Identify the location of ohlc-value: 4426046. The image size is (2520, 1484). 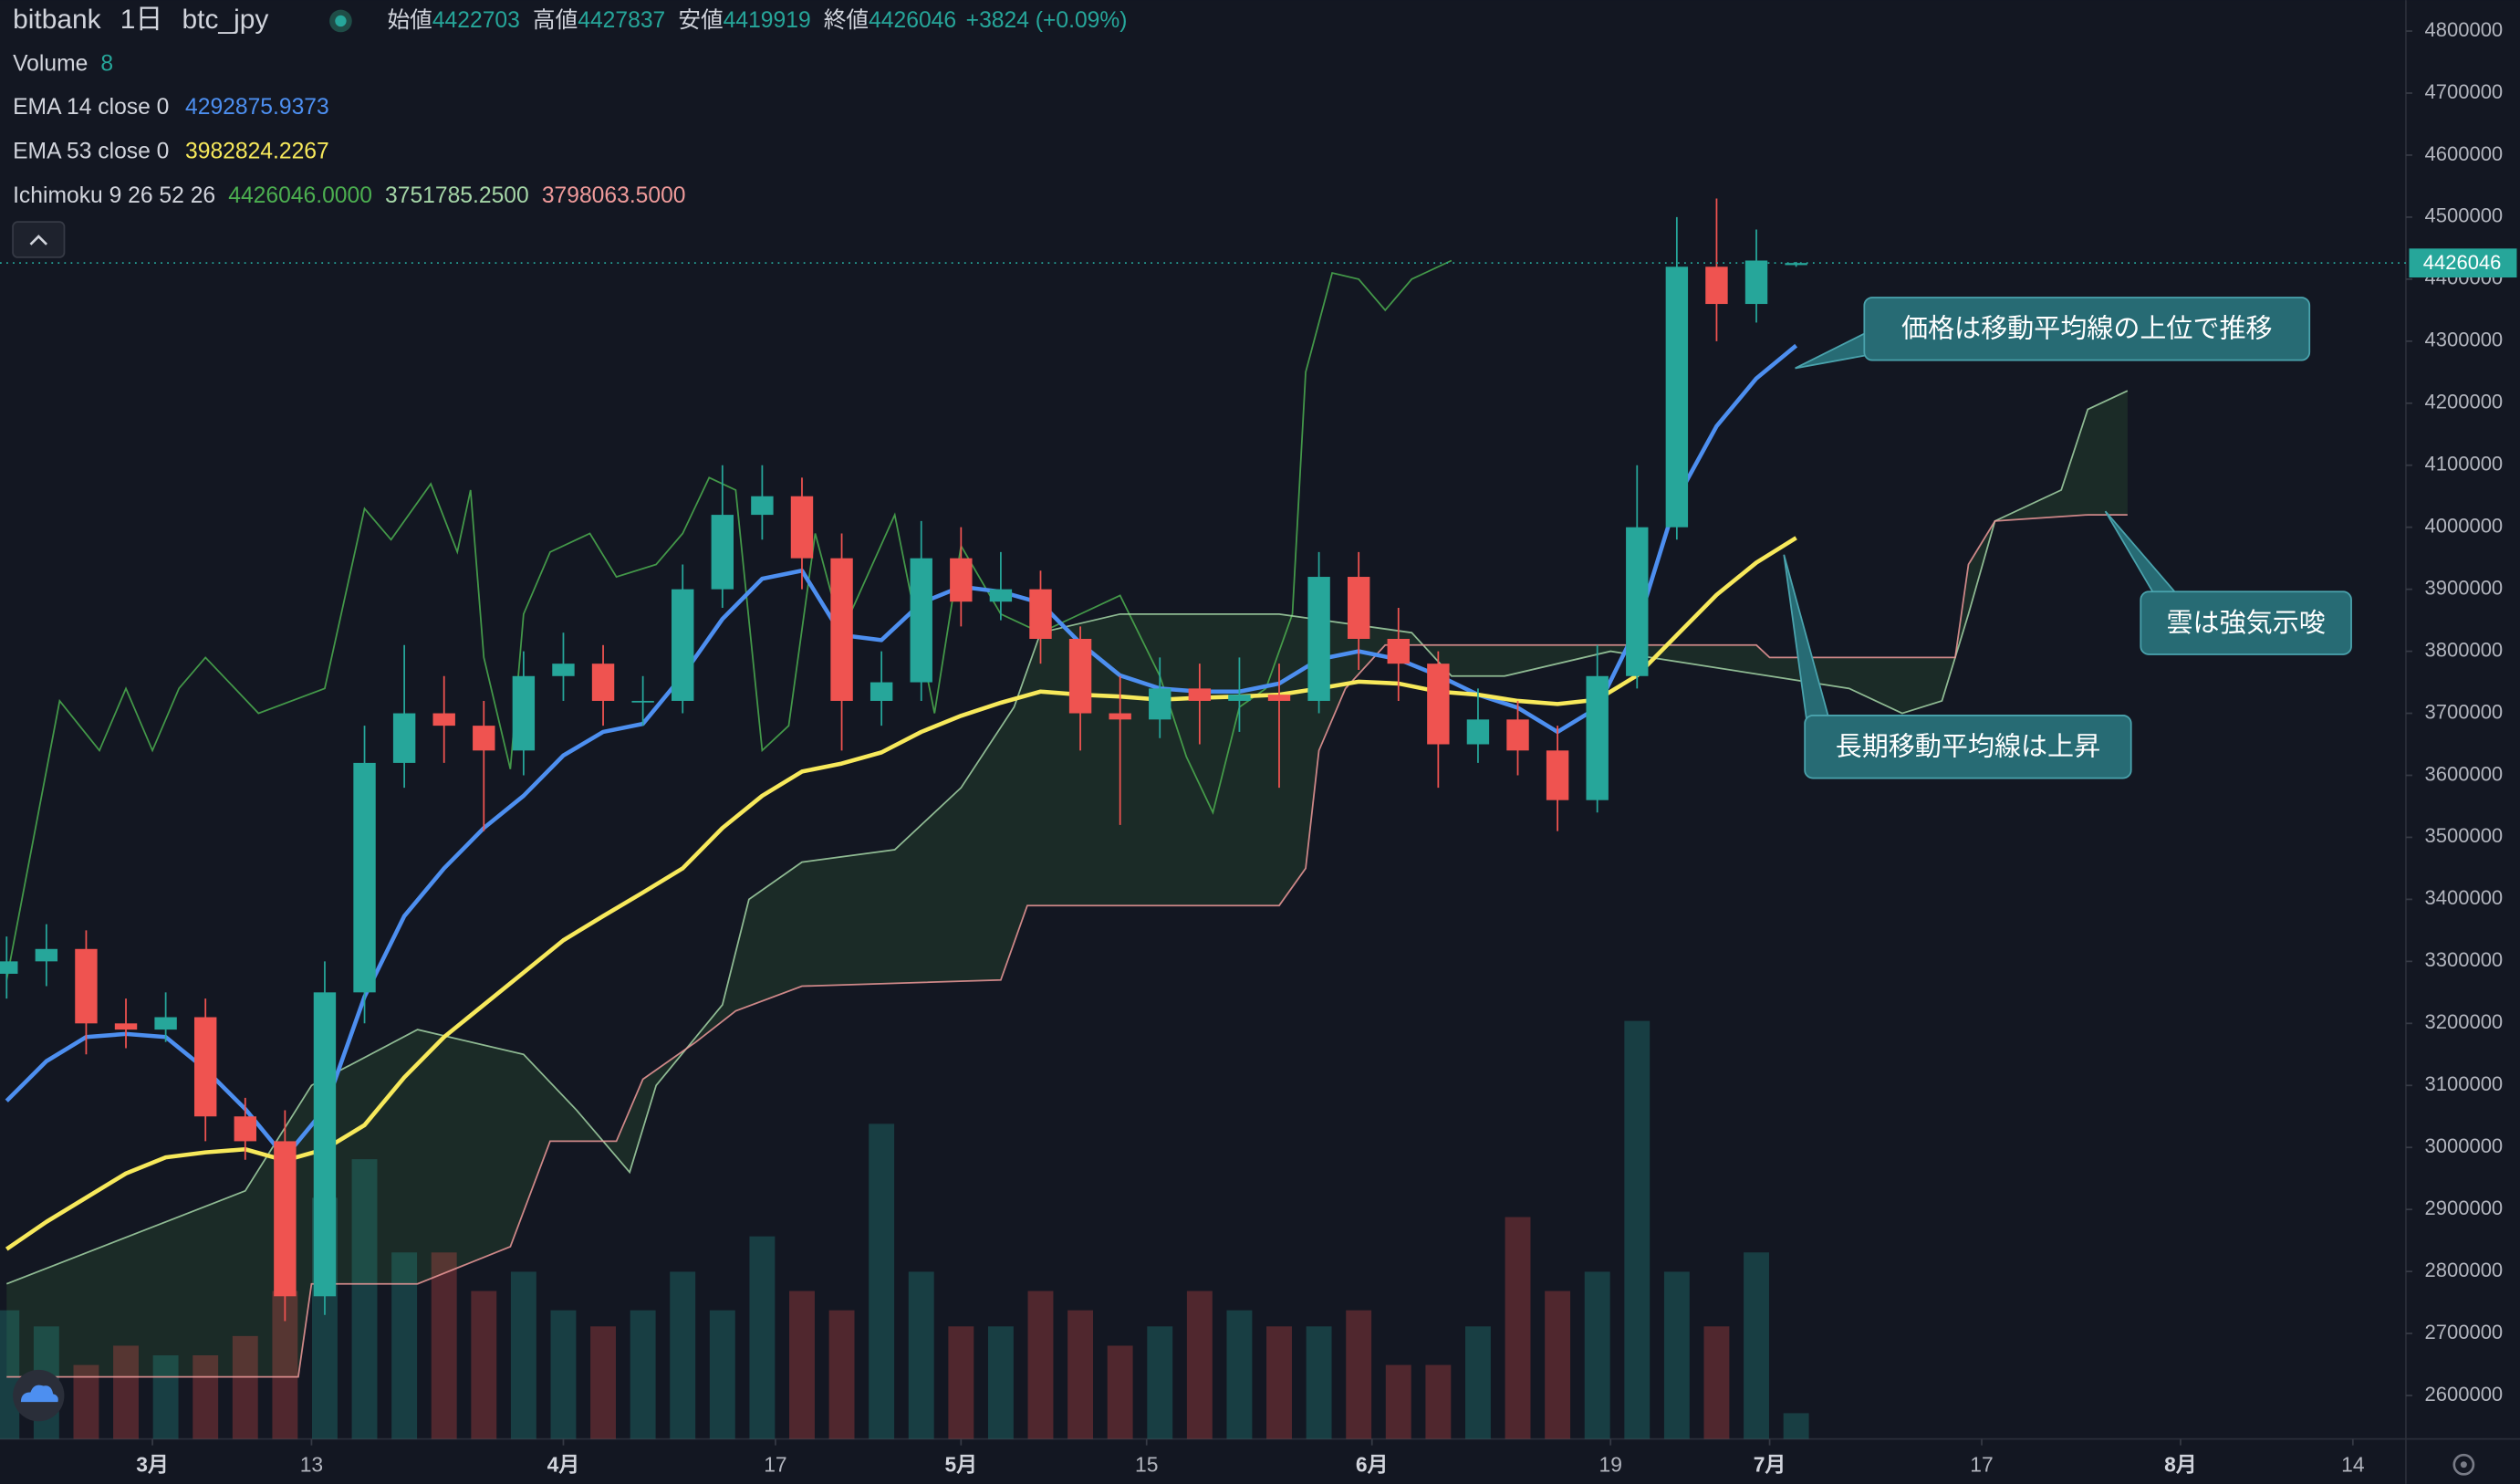
(912, 19).